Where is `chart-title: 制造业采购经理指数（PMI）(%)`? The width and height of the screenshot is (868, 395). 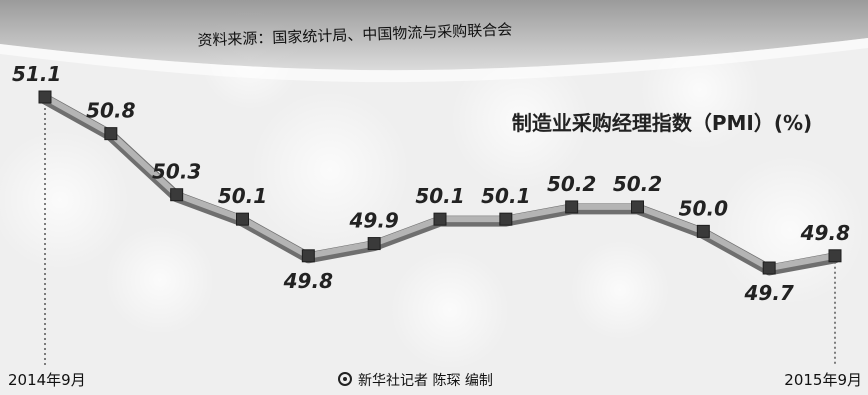
chart-title: 制造业采购经理指数（PMI）(%) is located at coordinates (662, 123).